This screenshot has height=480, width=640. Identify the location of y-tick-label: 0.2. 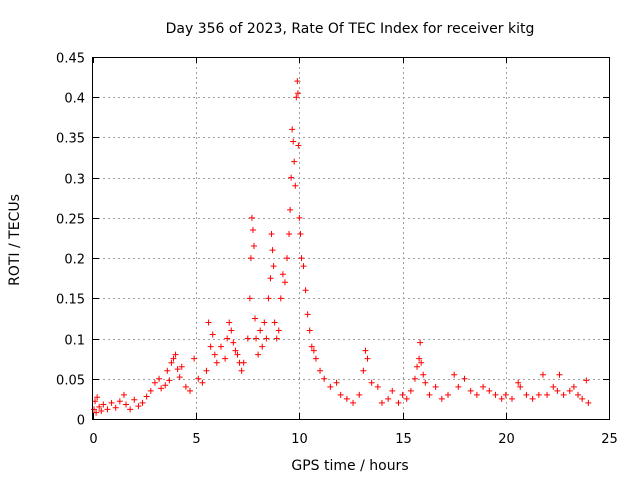
(74, 260).